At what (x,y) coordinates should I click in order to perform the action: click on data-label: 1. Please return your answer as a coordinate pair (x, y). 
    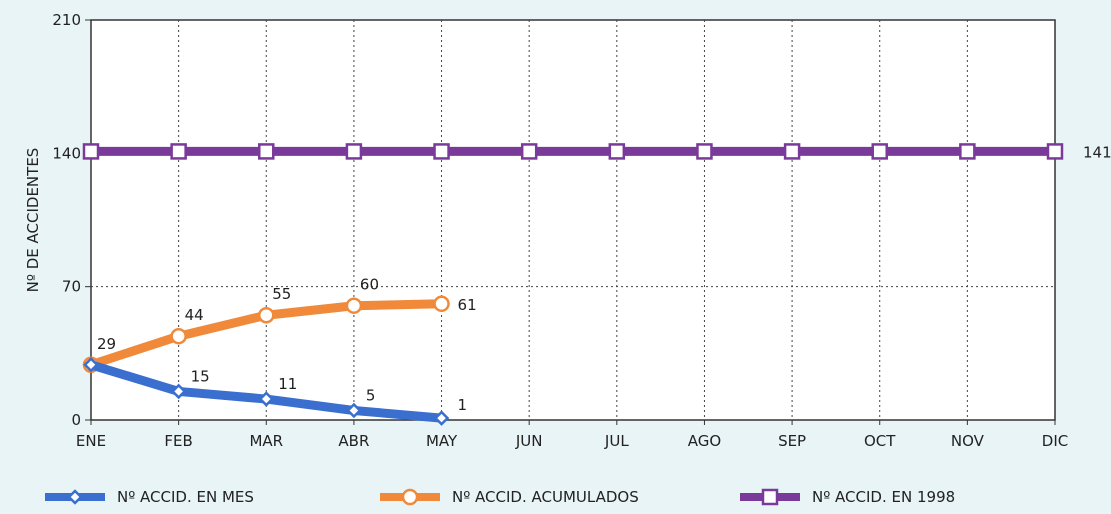
    Looking at the image, I should click on (463, 405).